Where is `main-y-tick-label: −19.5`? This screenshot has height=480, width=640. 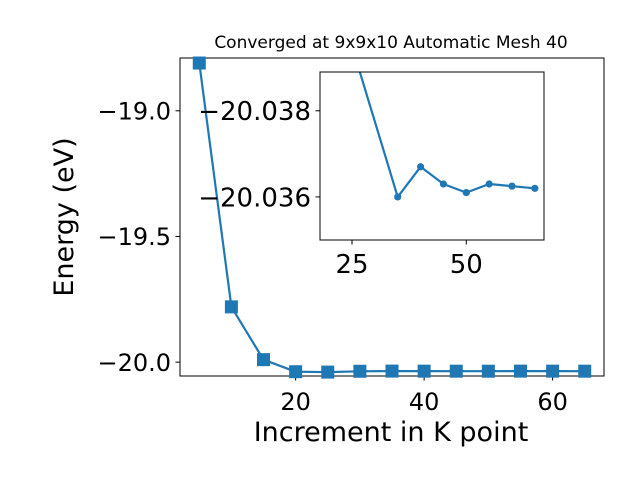
main-y-tick-label: −19.5 is located at coordinates (134, 237).